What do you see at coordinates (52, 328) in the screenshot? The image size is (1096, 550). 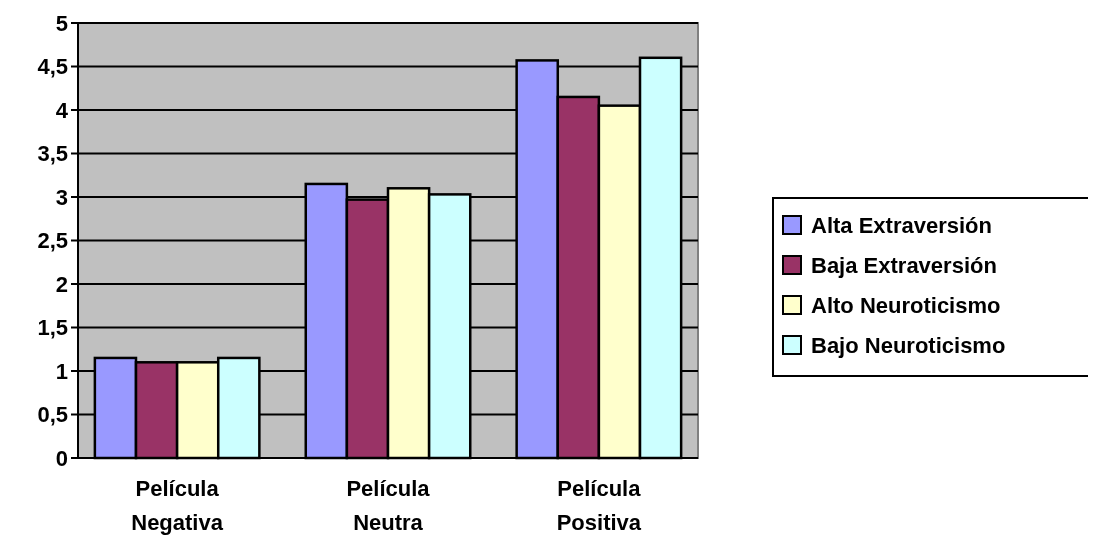 I see `y-tick-label: 1,5` at bounding box center [52, 328].